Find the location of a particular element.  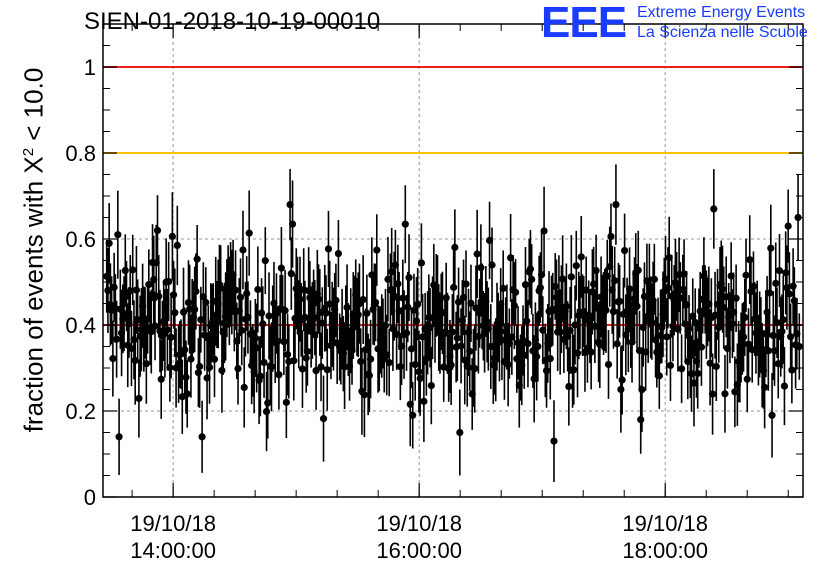

logo-line-2: La Scienza nelle Scuole is located at coordinates (722, 32).